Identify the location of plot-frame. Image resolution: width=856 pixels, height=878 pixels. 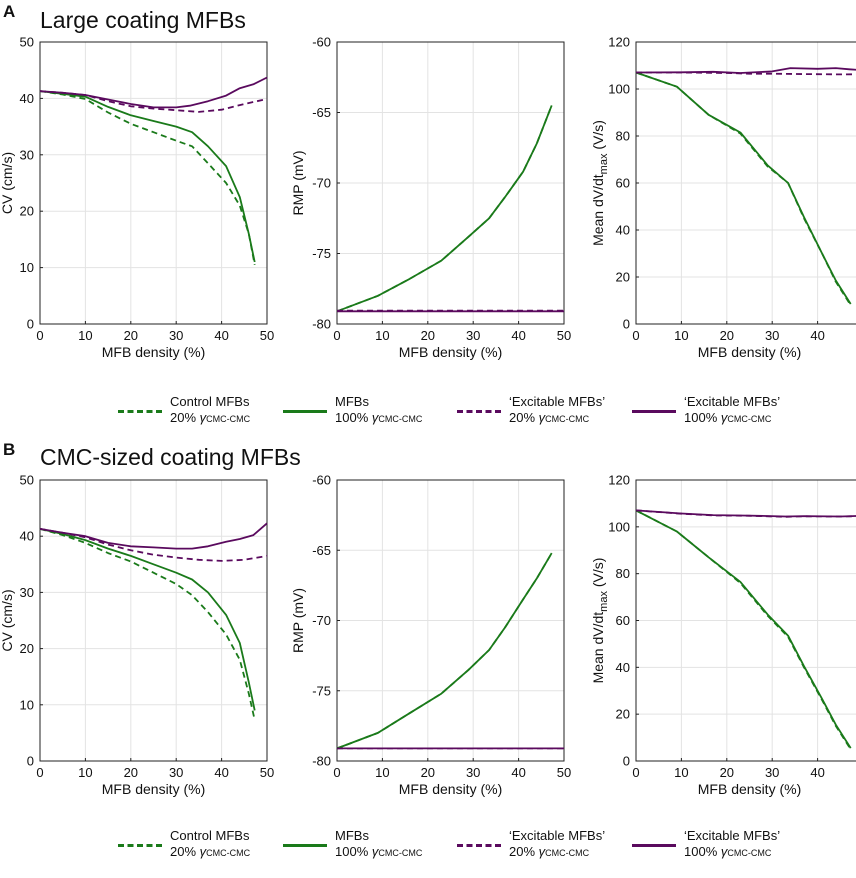
(153, 620).